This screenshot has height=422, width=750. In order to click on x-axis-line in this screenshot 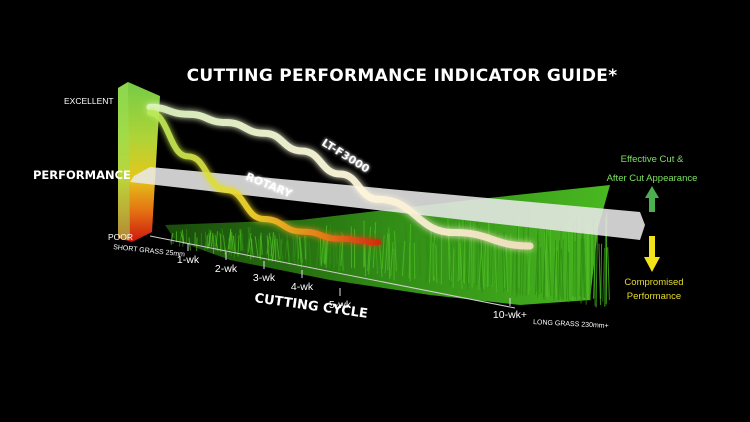, I will do `click(332, 272)`.